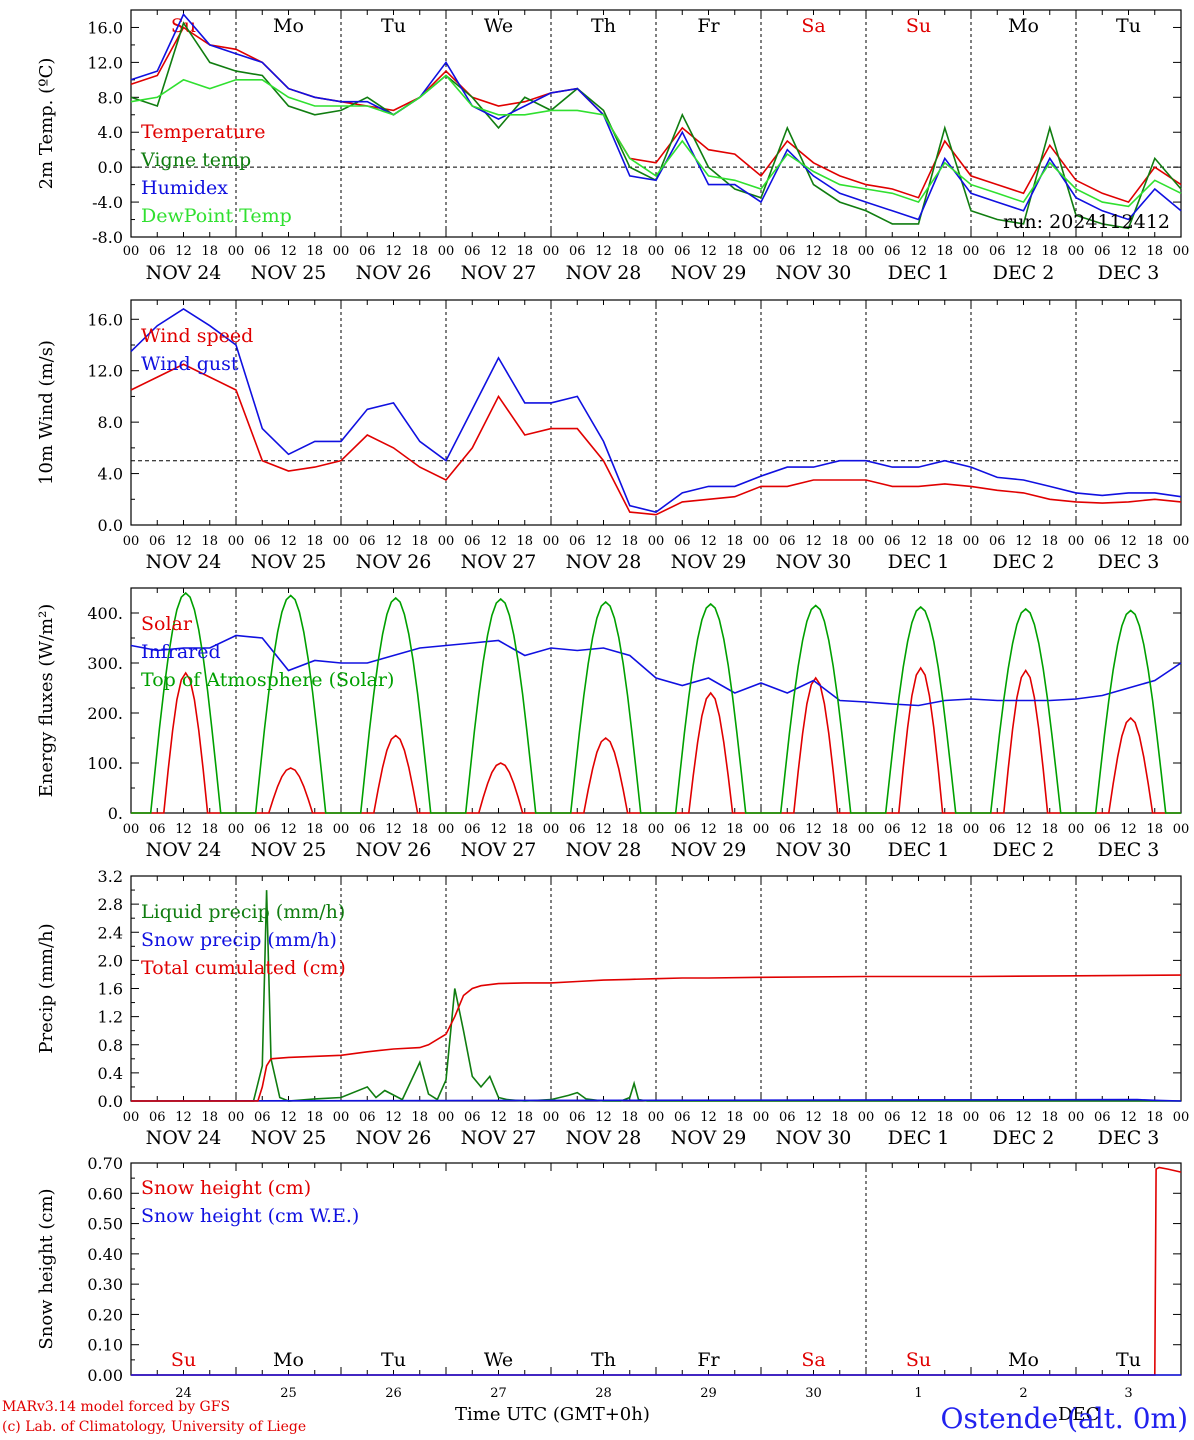  What do you see at coordinates (107, 202) in the screenshot?
I see `y-tick-label: -4.0` at bounding box center [107, 202].